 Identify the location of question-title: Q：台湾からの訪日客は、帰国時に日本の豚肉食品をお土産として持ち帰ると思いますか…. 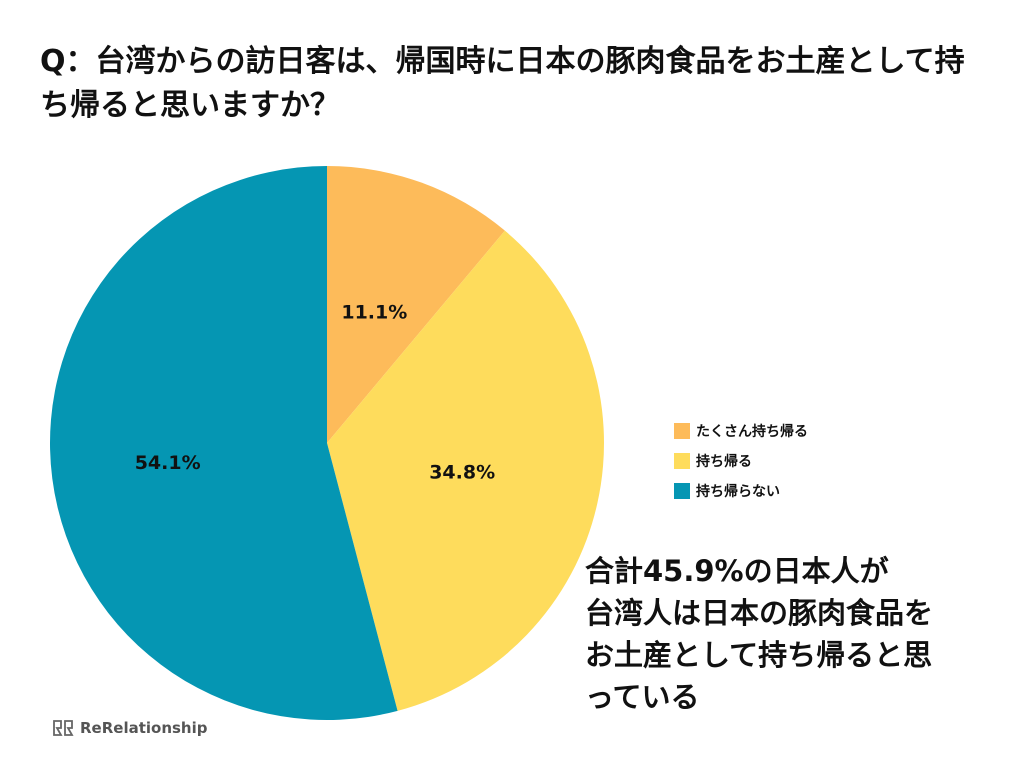
(502, 83).